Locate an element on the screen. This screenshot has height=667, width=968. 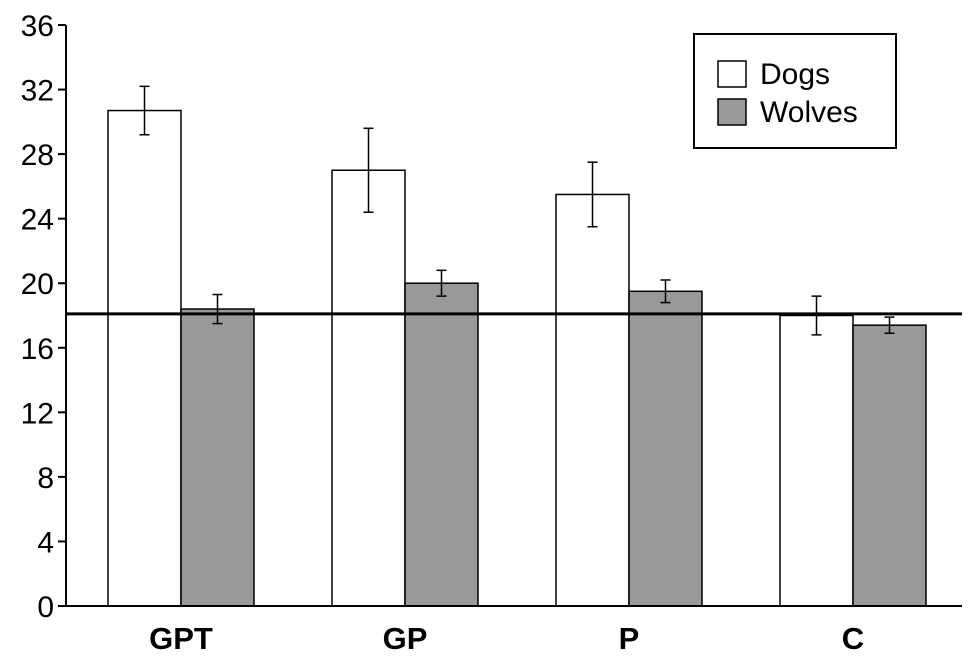
y-tick-label: 32 is located at coordinates (37, 91).